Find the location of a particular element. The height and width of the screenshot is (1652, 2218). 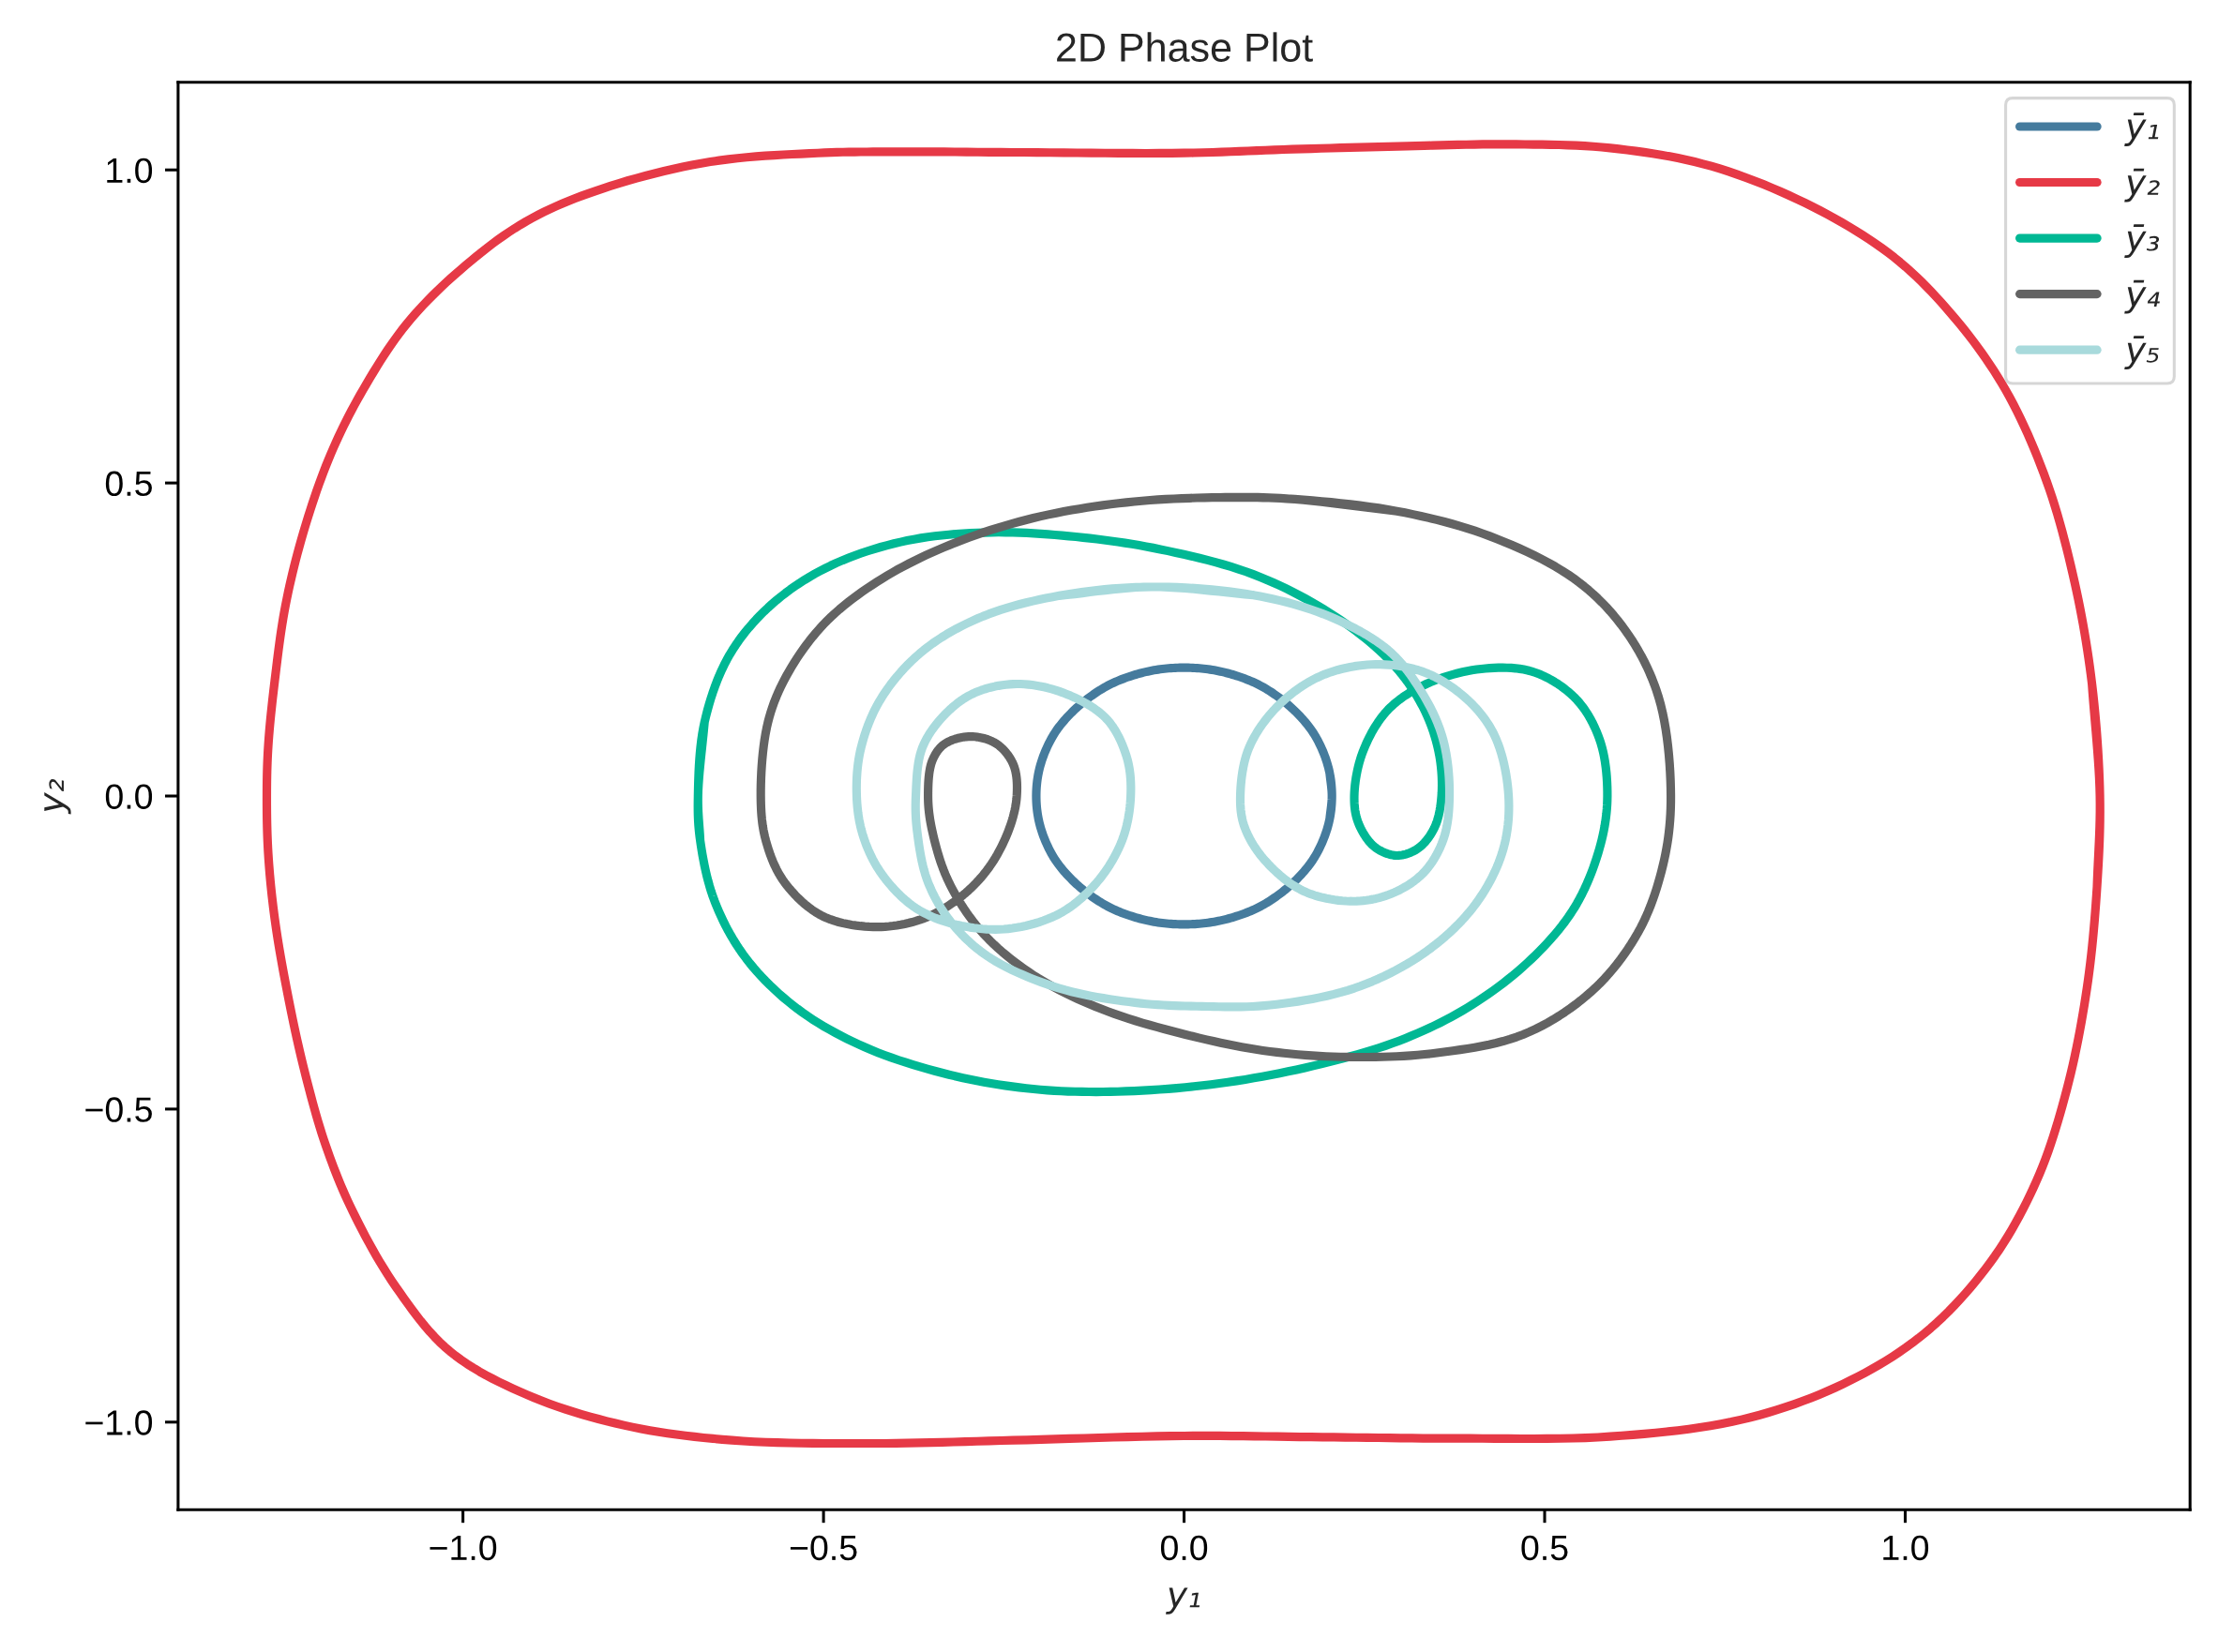

x-tick-label: 1.0 is located at coordinates (1906, 1548).